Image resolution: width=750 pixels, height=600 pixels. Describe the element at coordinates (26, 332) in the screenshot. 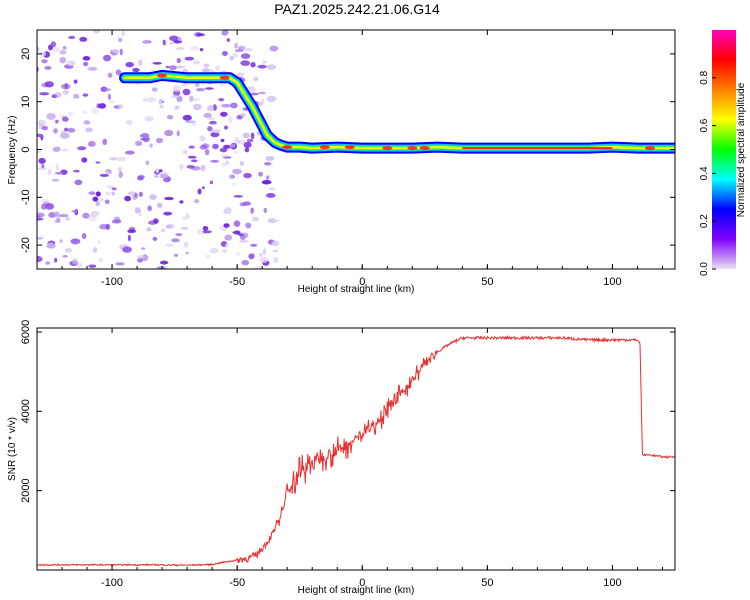

I see `snr-y-tick-label: 6000` at that location.